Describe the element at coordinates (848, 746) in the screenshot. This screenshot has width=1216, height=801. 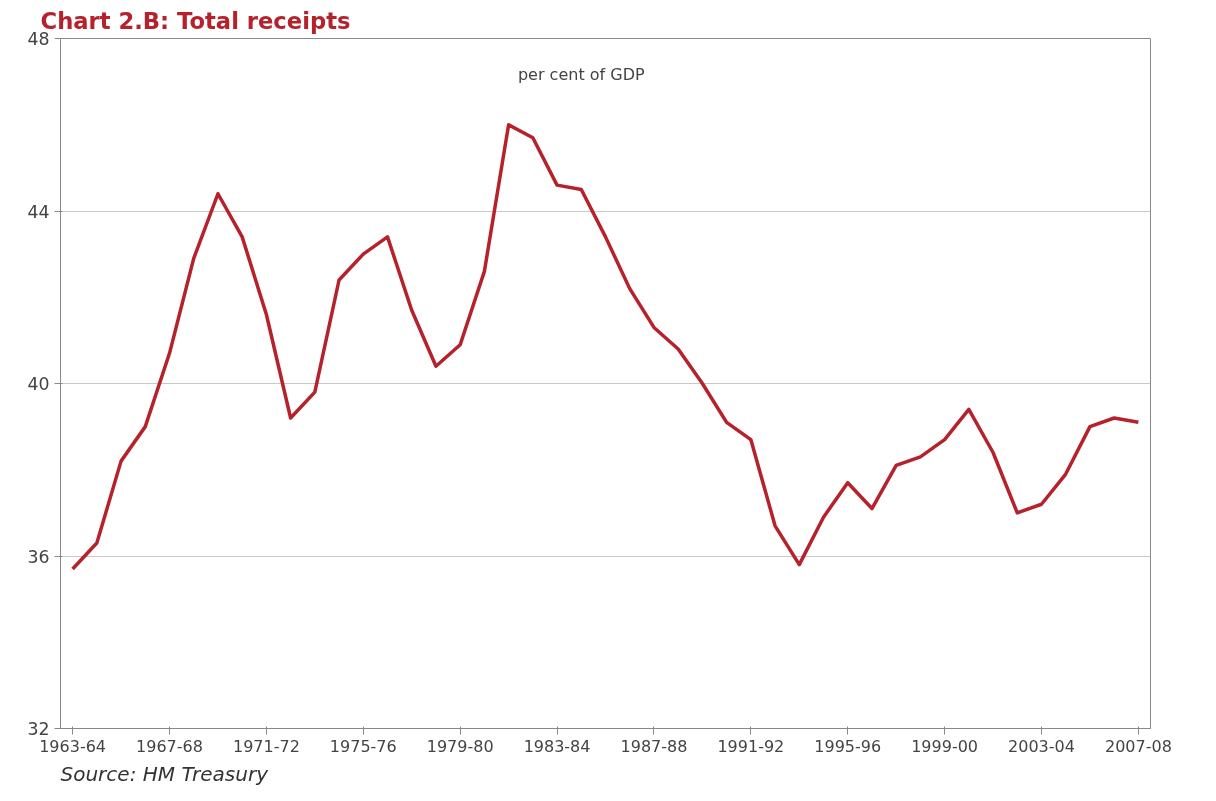
I see `x-tick-label: 1995-96` at that location.